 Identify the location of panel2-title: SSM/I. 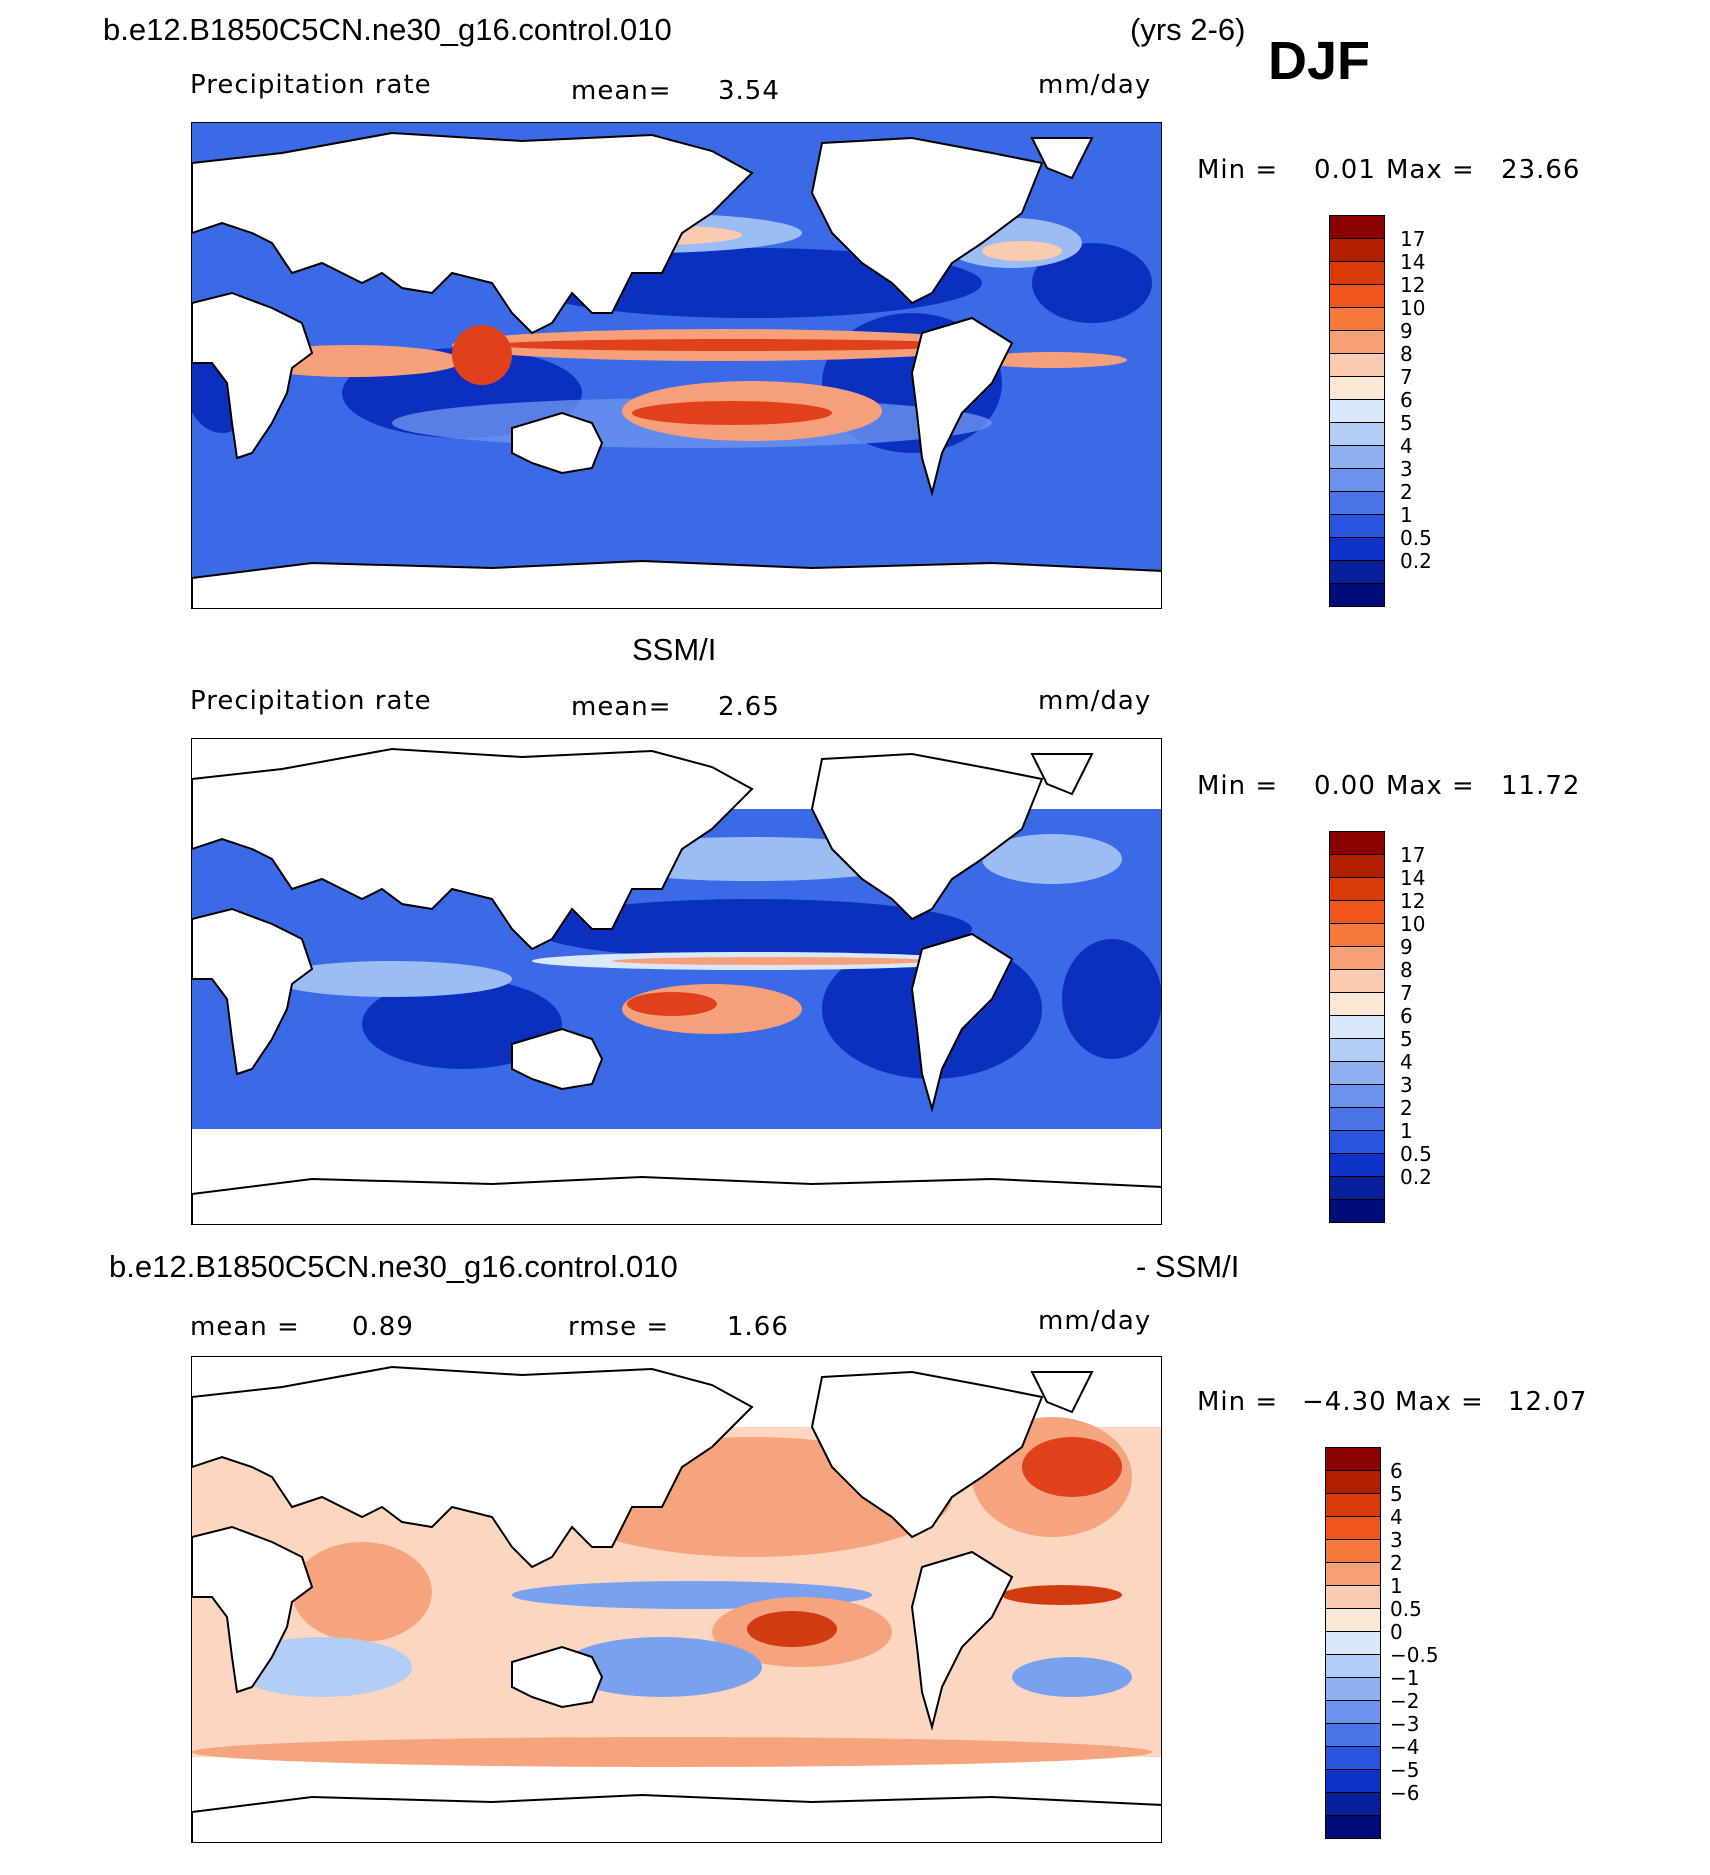
(674, 649).